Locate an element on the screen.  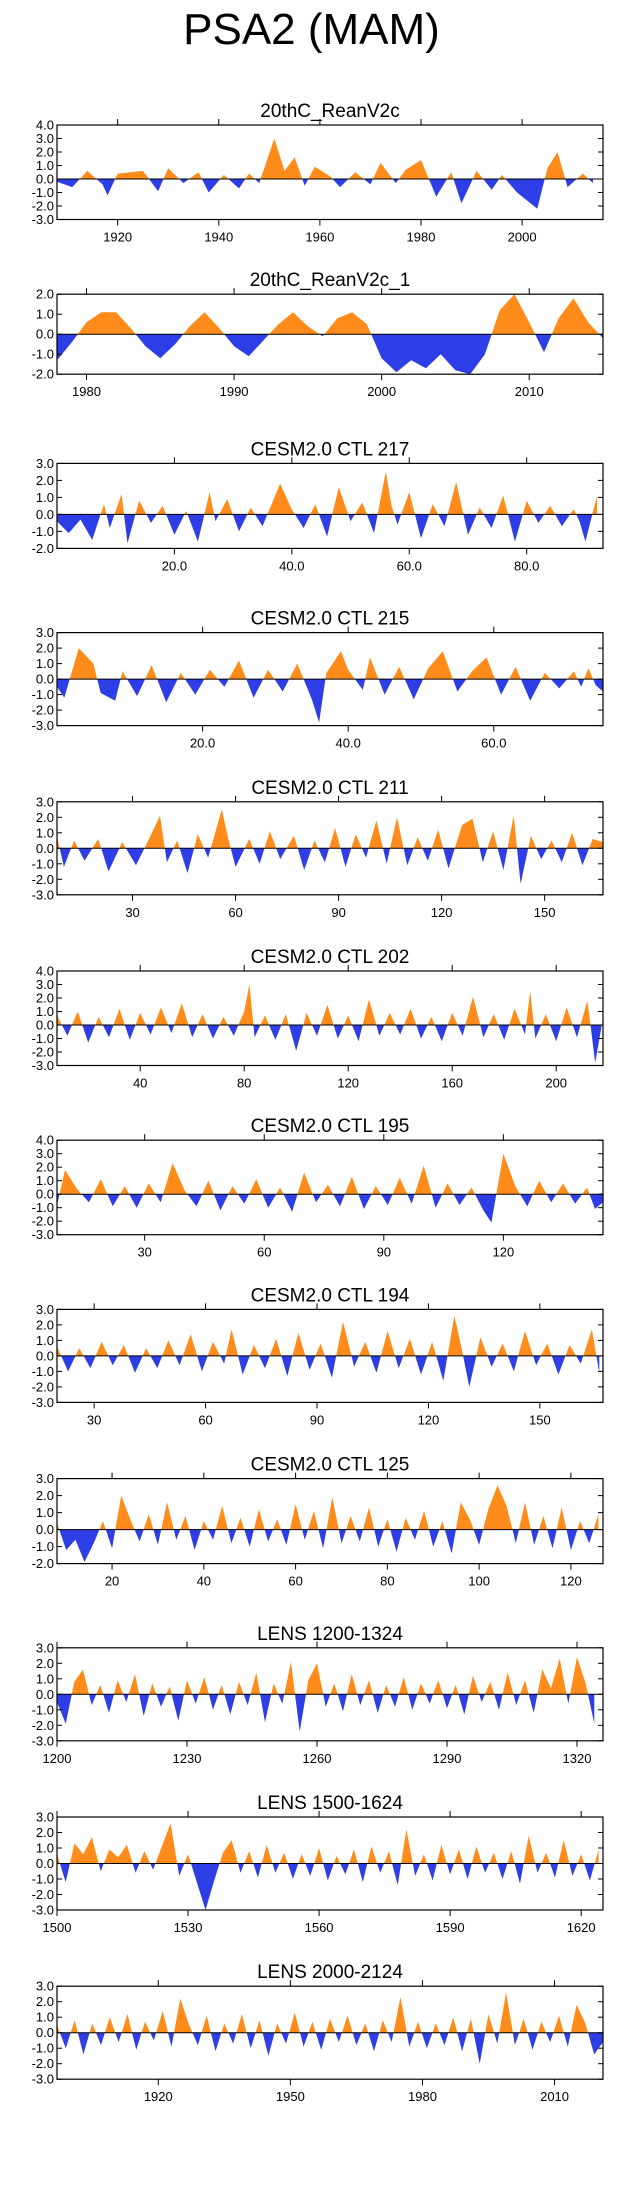
x-tick-label: 1940 is located at coordinates (218, 237).